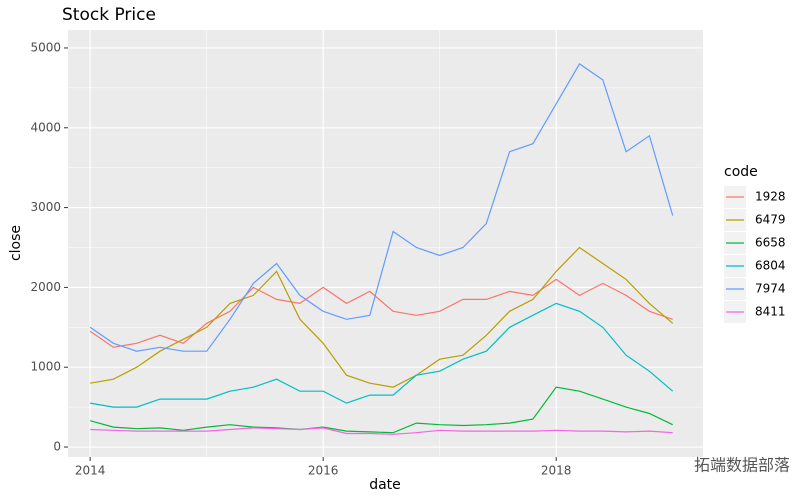 The height and width of the screenshot is (500, 800). I want to click on x-tick-label: 2014, so click(90, 471).